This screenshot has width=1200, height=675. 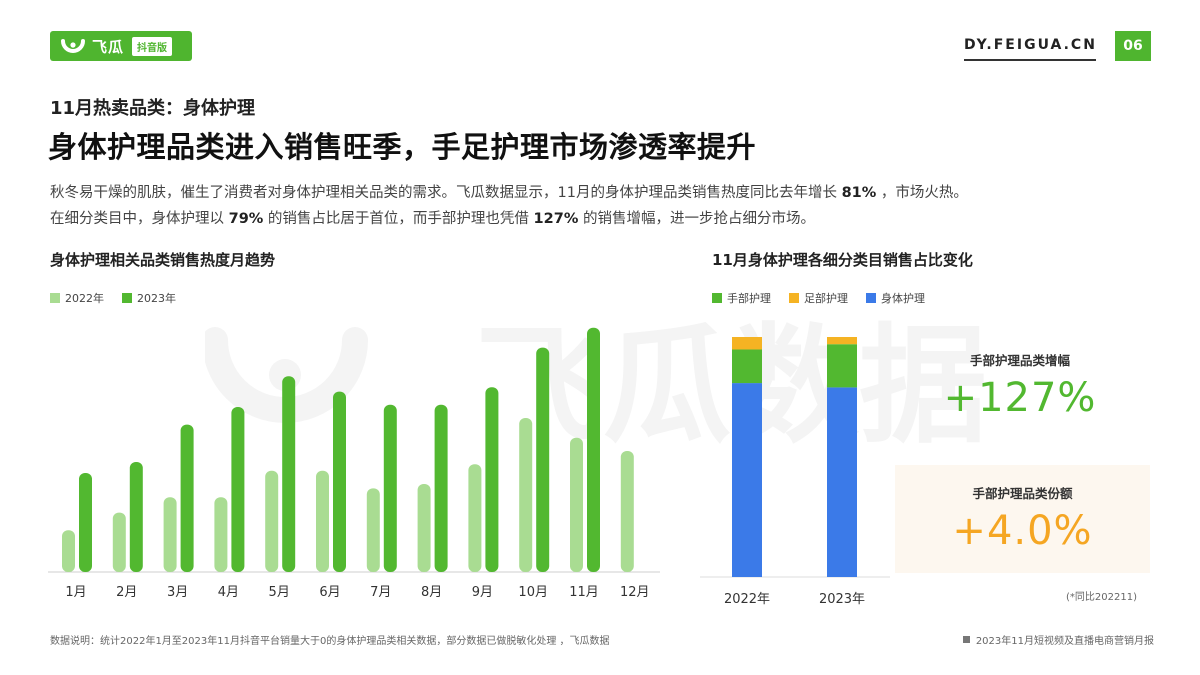 I want to click on x-tick-label: 5月, so click(x=279, y=592).